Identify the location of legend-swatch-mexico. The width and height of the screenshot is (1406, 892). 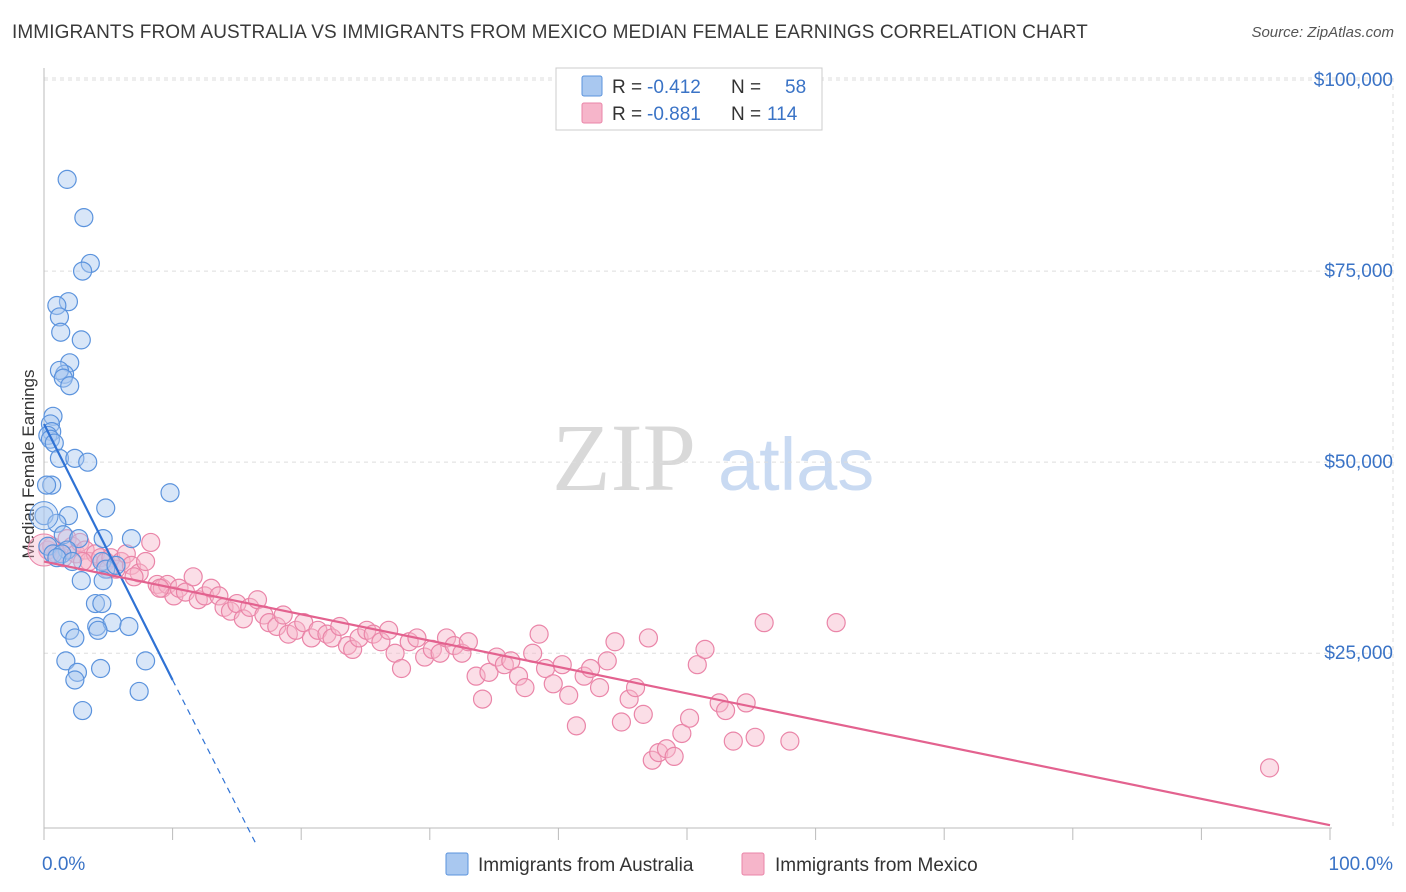
(592, 113).